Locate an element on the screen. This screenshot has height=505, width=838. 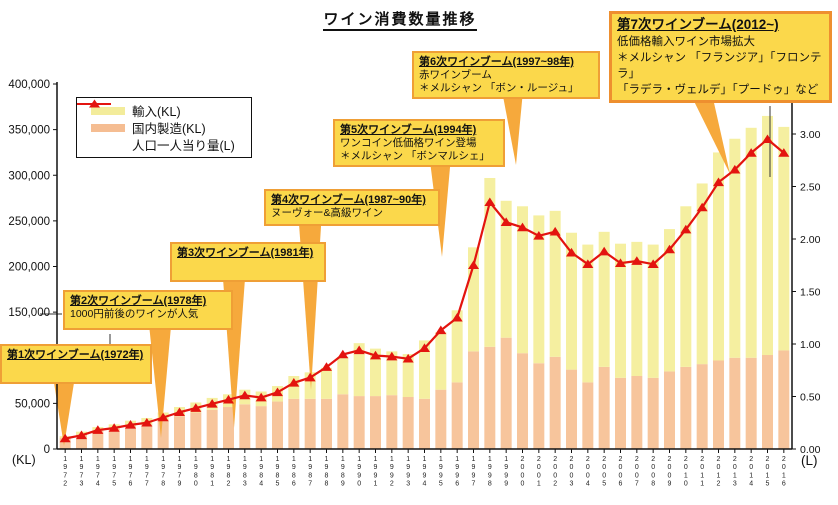
line-marker-2015 is located at coordinates (767, 139).